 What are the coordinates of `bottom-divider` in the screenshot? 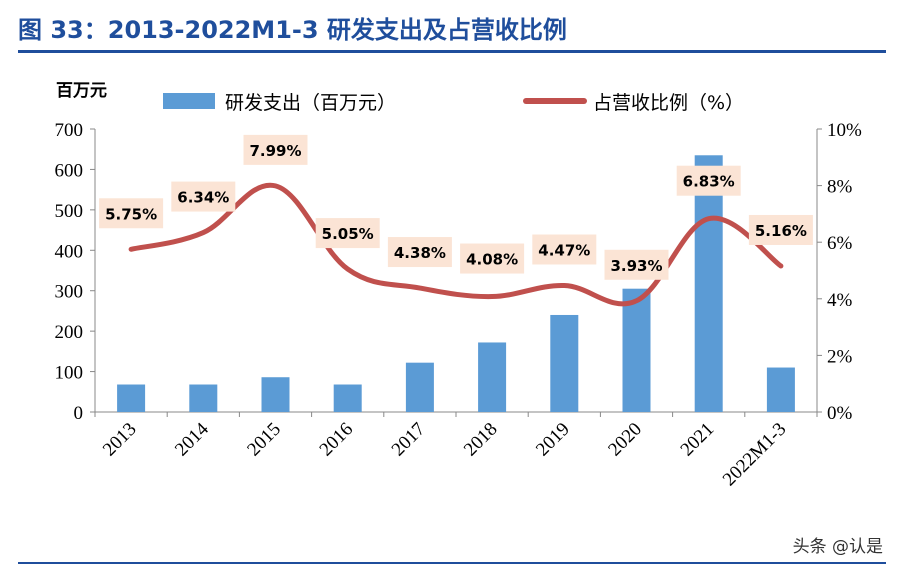 It's located at (452, 563).